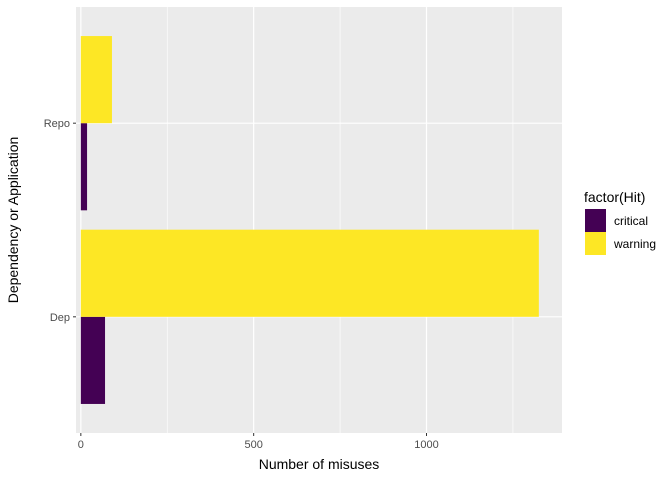 This screenshot has height=480, width=672. I want to click on legend-title: factor(Hit), so click(614, 197).